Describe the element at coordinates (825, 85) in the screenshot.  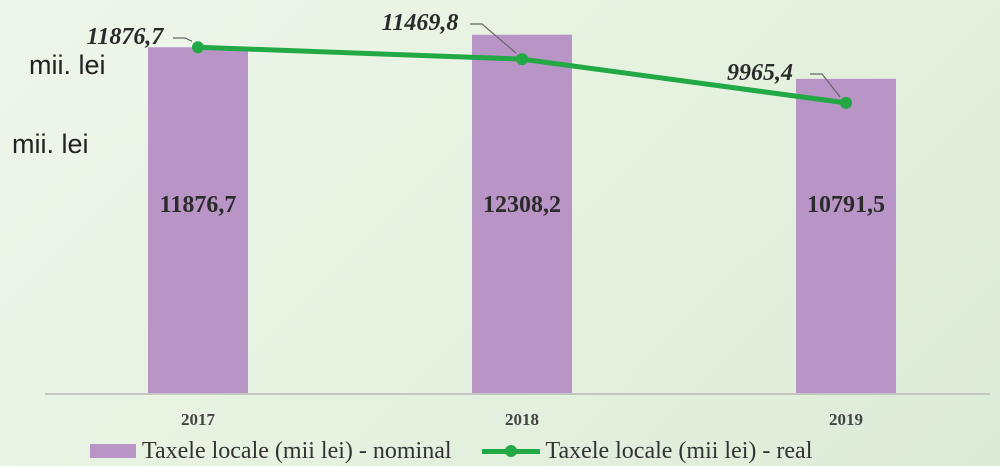
I see `leader-line-2019` at that location.